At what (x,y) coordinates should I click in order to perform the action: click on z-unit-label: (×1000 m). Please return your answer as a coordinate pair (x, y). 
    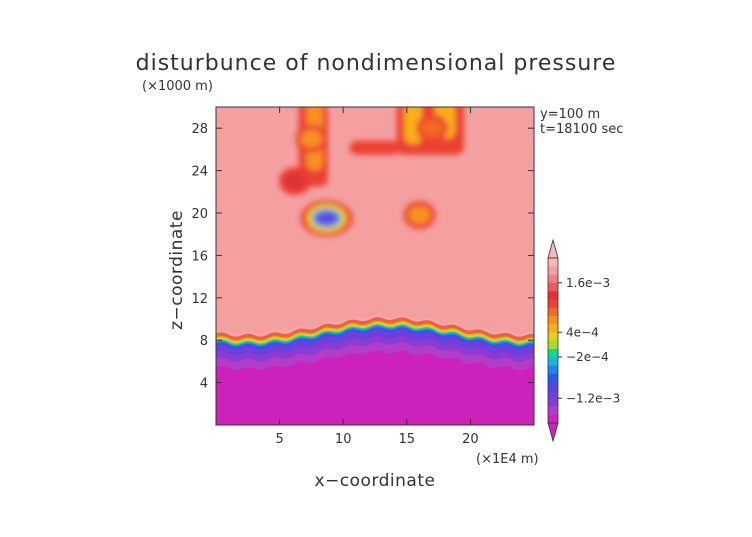
    Looking at the image, I should click on (177, 86).